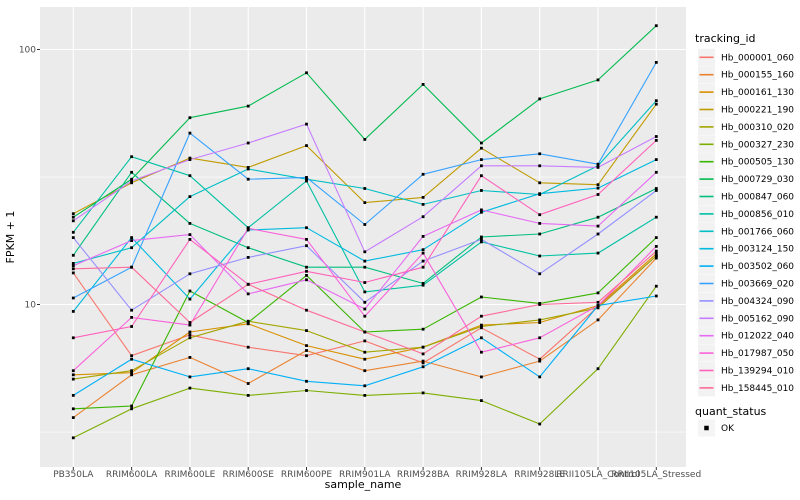 Image resolution: width=800 pixels, height=500 pixels. Describe the element at coordinates (746, 75) in the screenshot. I see `legend-item: Hb_000155_160` at that location.